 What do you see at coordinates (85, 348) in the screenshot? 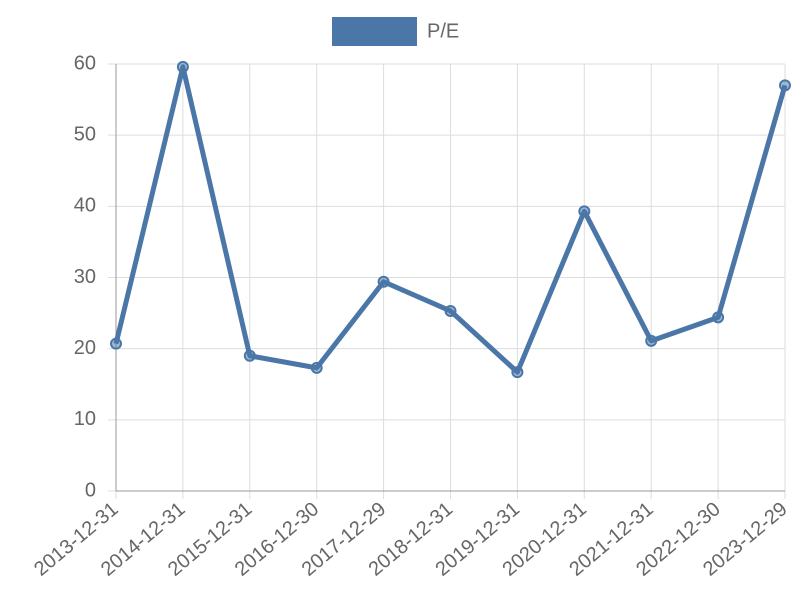
I see `y-tick-label: 20` at bounding box center [85, 348].